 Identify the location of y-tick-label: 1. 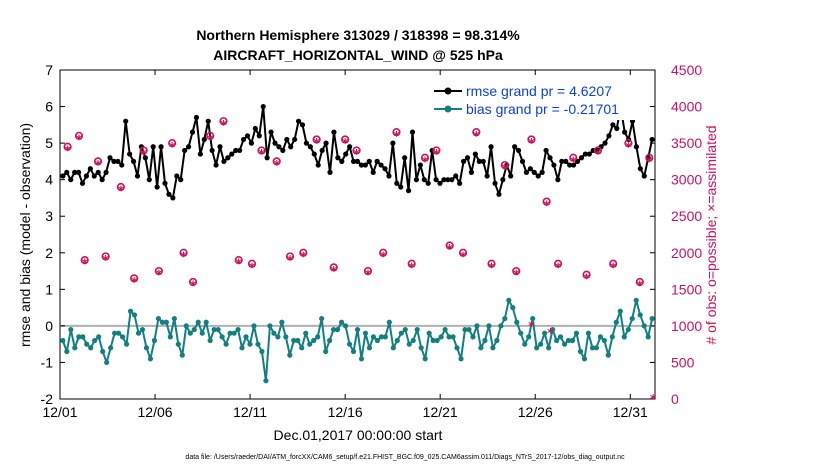
(49, 289).